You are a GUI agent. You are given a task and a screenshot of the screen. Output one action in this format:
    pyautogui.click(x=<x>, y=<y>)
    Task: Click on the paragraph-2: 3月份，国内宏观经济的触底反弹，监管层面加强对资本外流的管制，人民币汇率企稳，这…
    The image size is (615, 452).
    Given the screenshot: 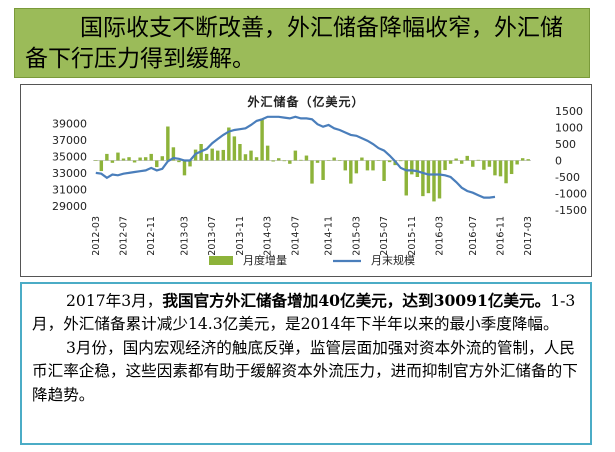 What is the action you would take?
    pyautogui.click(x=305, y=371)
    